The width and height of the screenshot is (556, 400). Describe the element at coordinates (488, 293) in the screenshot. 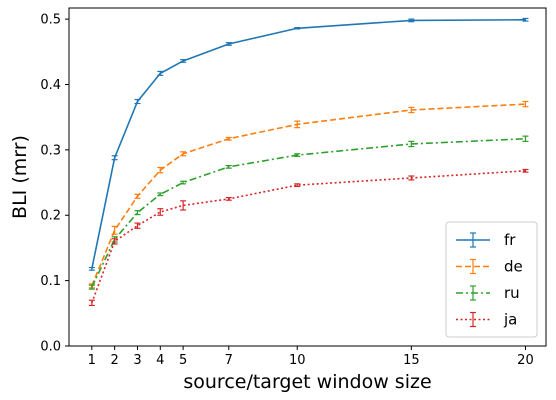

I see `legend-item-ru: ru` at that location.